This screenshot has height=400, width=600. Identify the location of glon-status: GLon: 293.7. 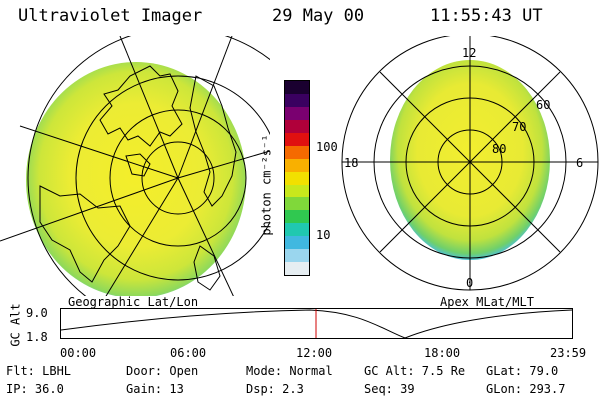
(526, 389).